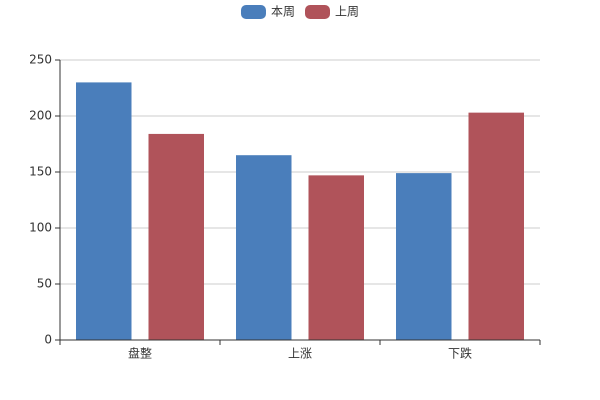 The width and height of the screenshot is (600, 400). I want to click on x-tick-label: 下跌, so click(460, 353).